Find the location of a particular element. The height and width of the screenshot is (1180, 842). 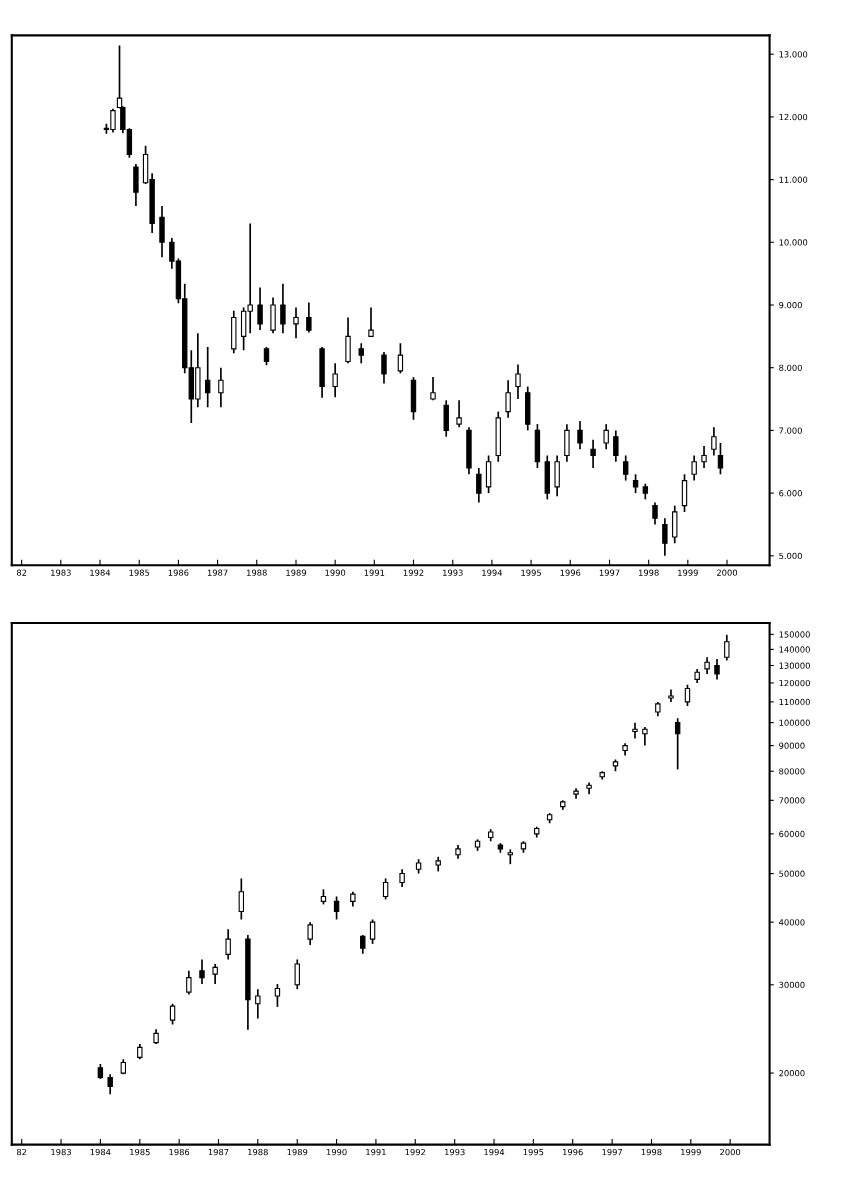

x-tick-label: 1990 is located at coordinates (335, 572).